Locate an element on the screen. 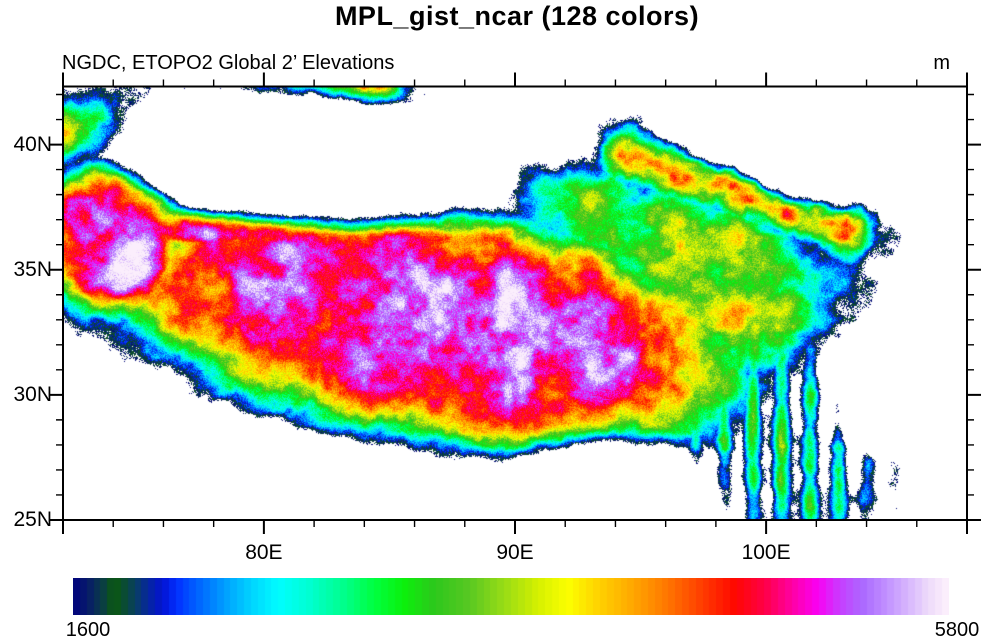 The image size is (982, 642). y-tick-label: 30N is located at coordinates (32, 394).